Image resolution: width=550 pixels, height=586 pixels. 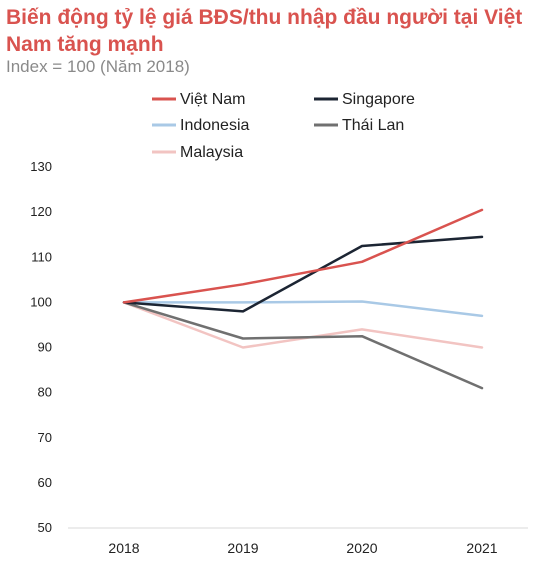 What do you see at coordinates (213, 99) in the screenshot?
I see `legend-label: Việt Nam` at bounding box center [213, 99].